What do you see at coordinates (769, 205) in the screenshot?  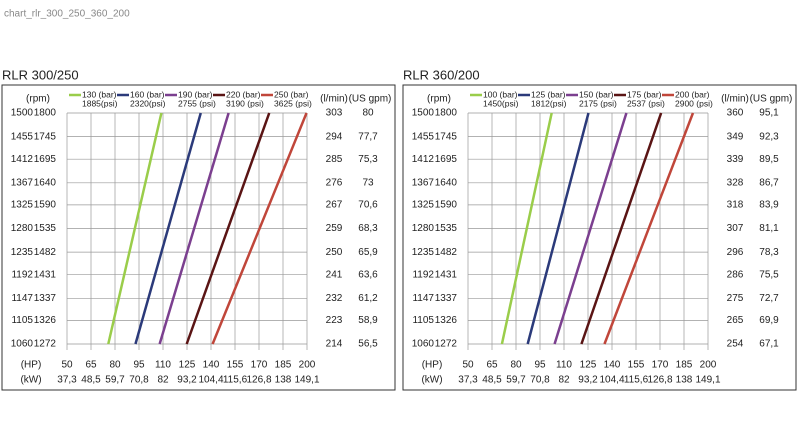 I see `gpm-label-value: 83,9` at bounding box center [769, 205].